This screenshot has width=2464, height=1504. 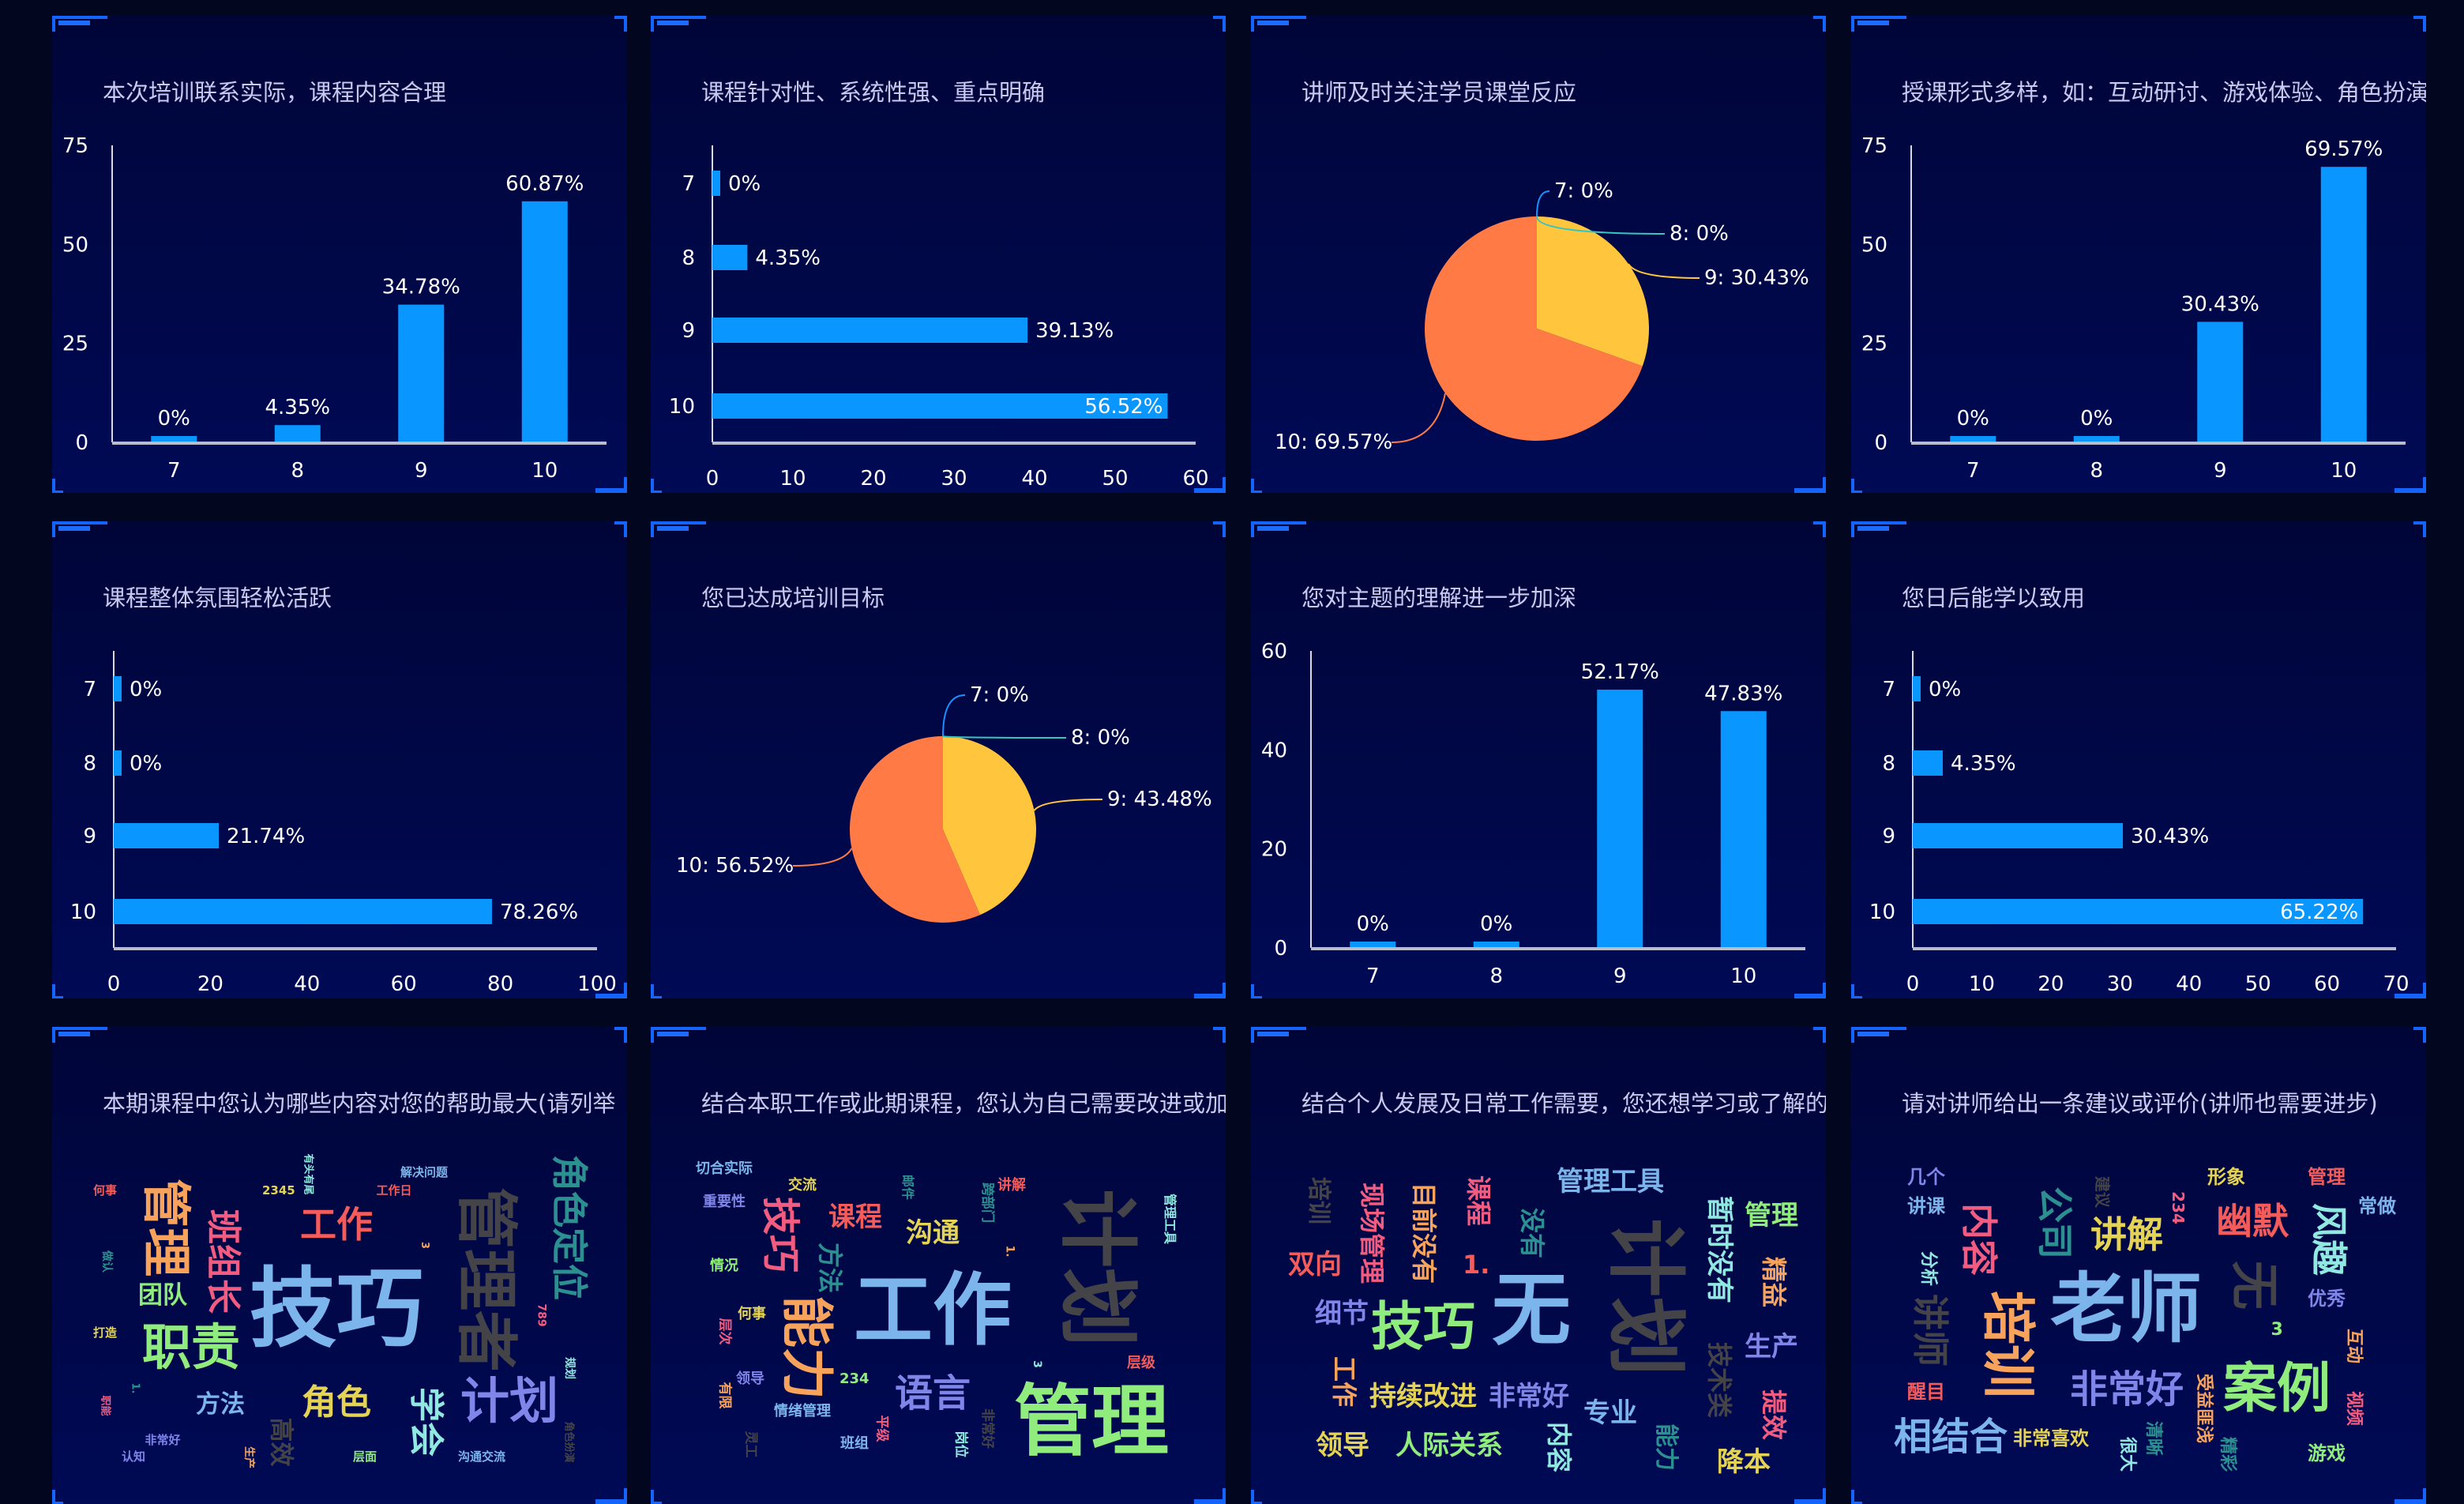 I want to click on wordcloud-word: 醒目, so click(x=1926, y=1392).